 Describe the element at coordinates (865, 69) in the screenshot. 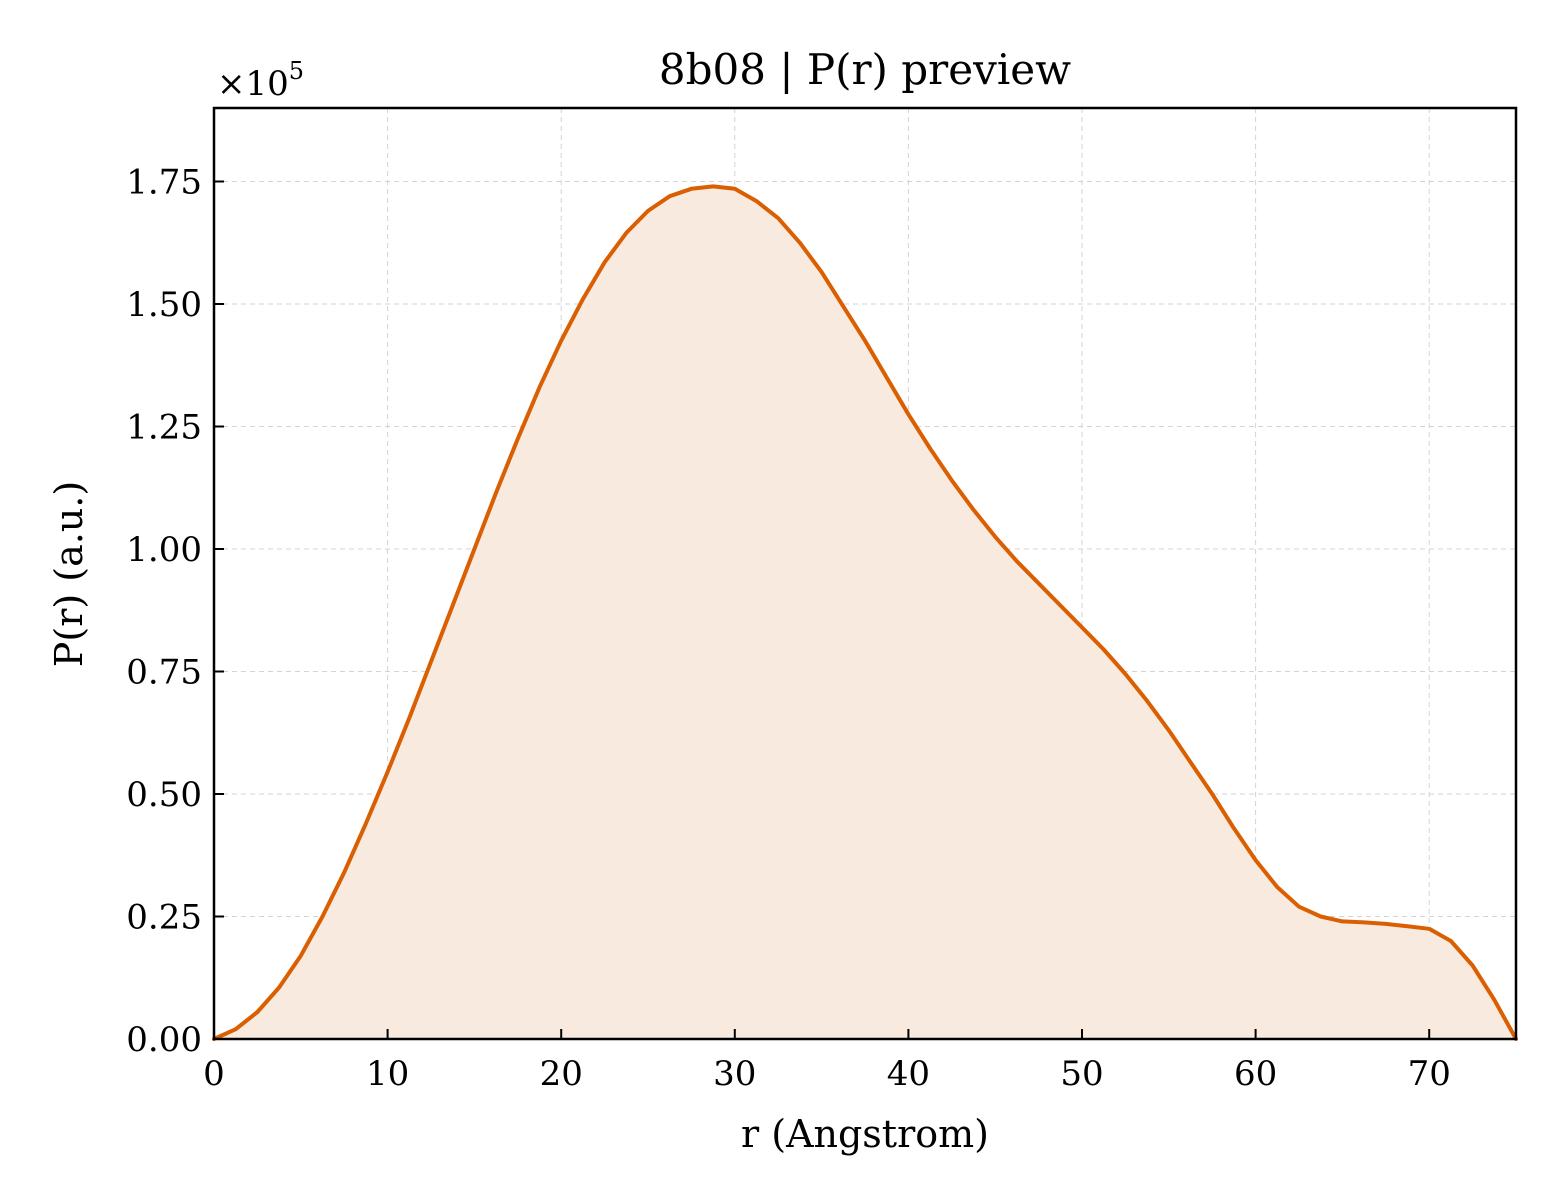

I see `chart-title: 8b08 | P(r) preview` at that location.